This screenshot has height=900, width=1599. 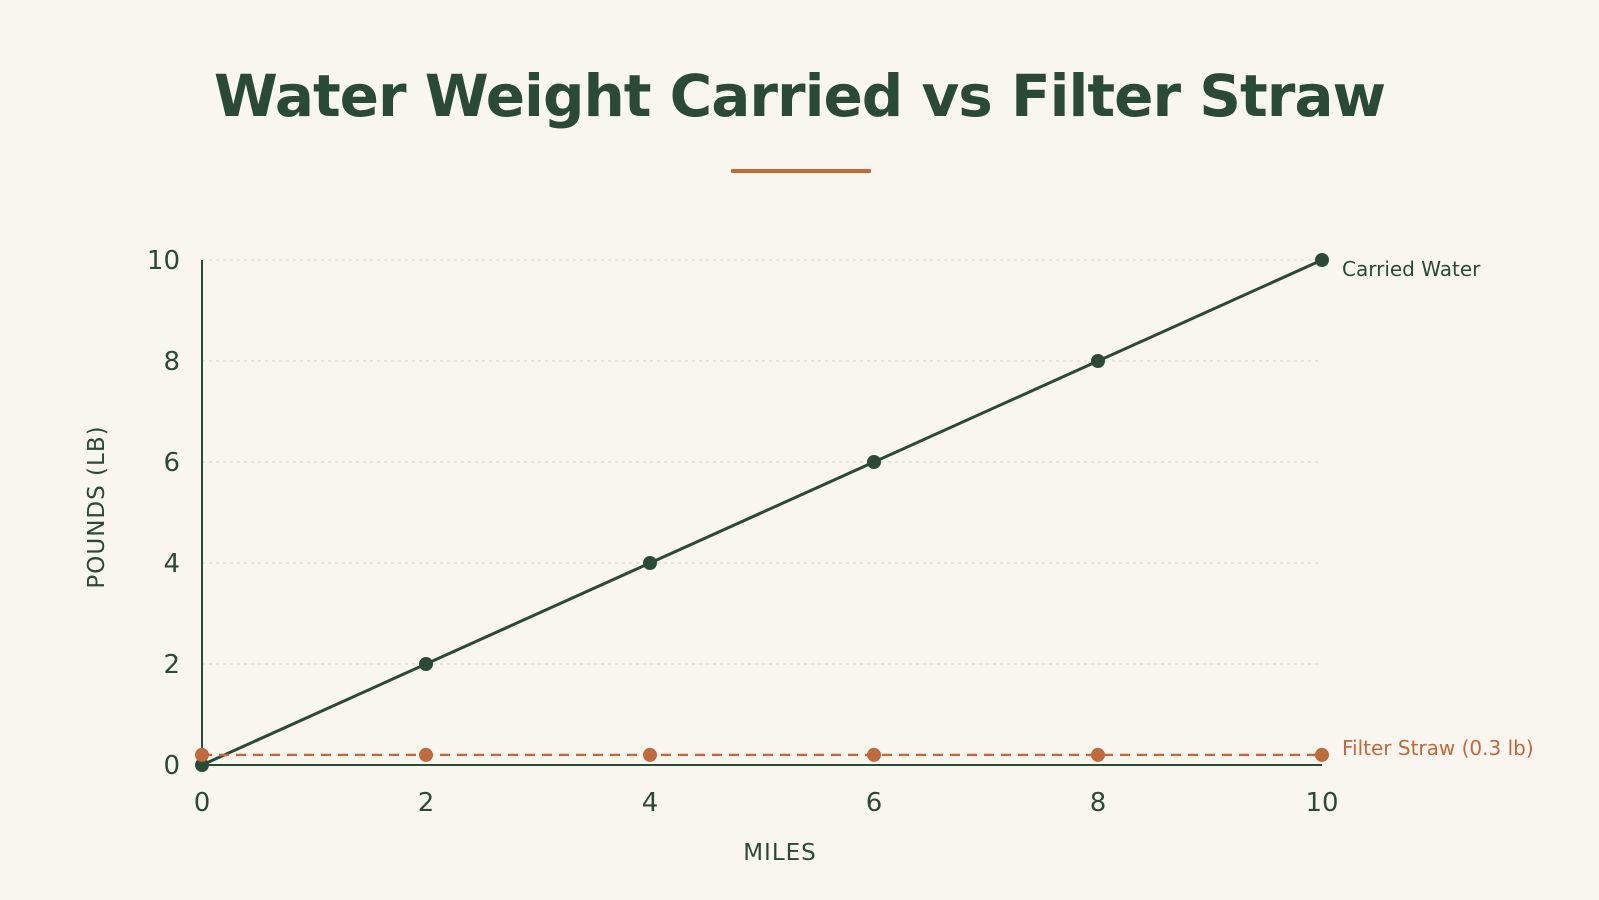 What do you see at coordinates (1438, 748) in the screenshot?
I see `series-label: Filter Straw (0.3 lb)` at bounding box center [1438, 748].